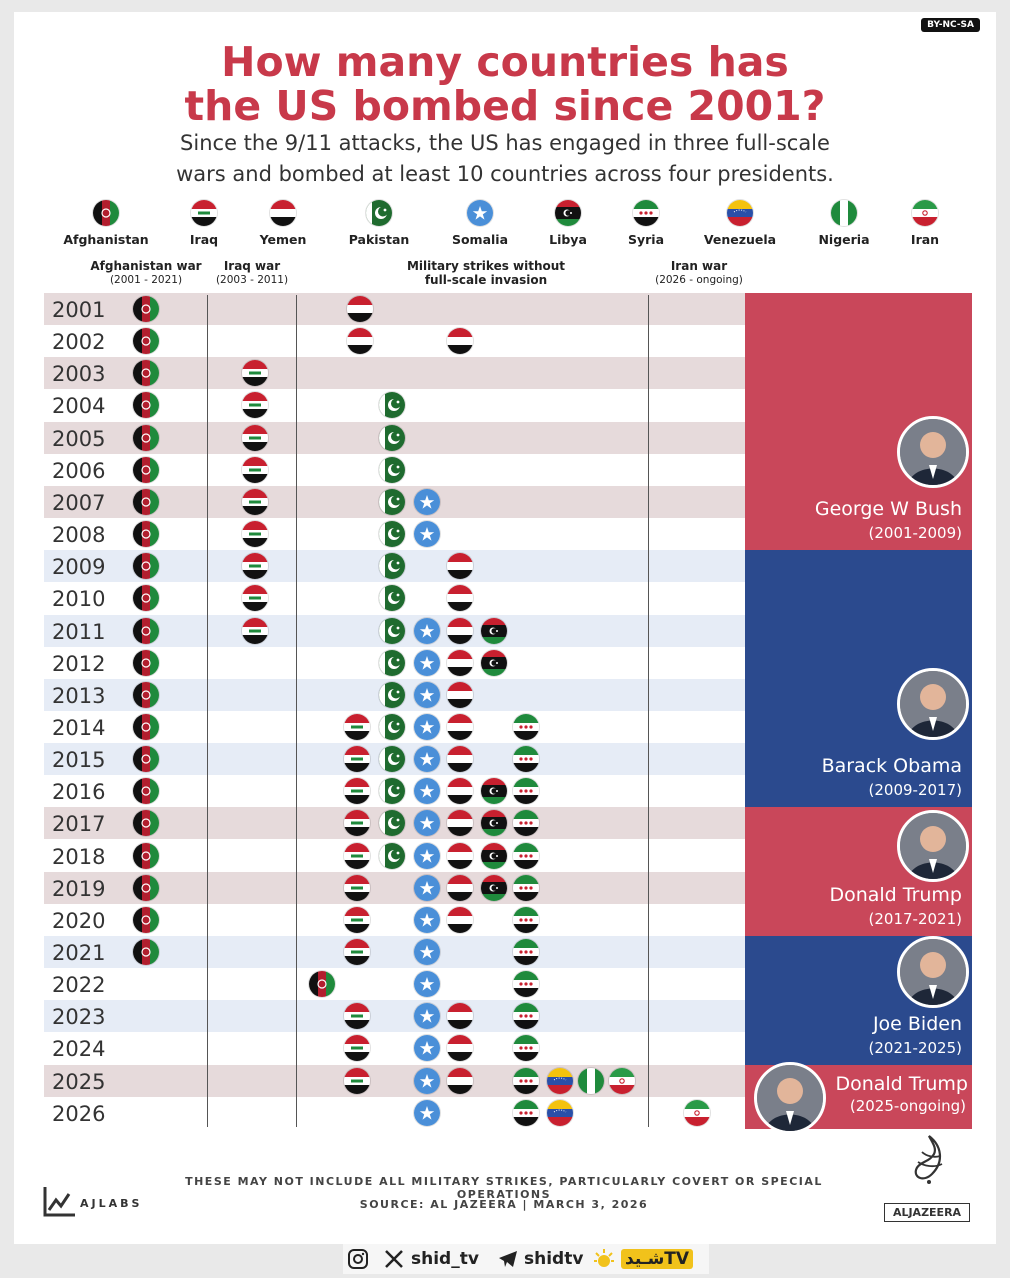 This screenshot has width=1010, height=1278. I want to click on year-label: 2025, so click(79, 1081).